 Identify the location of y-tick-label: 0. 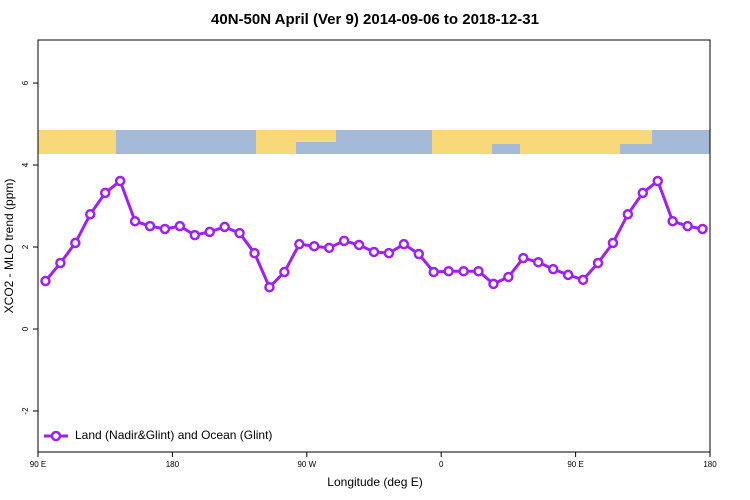
(25, 328).